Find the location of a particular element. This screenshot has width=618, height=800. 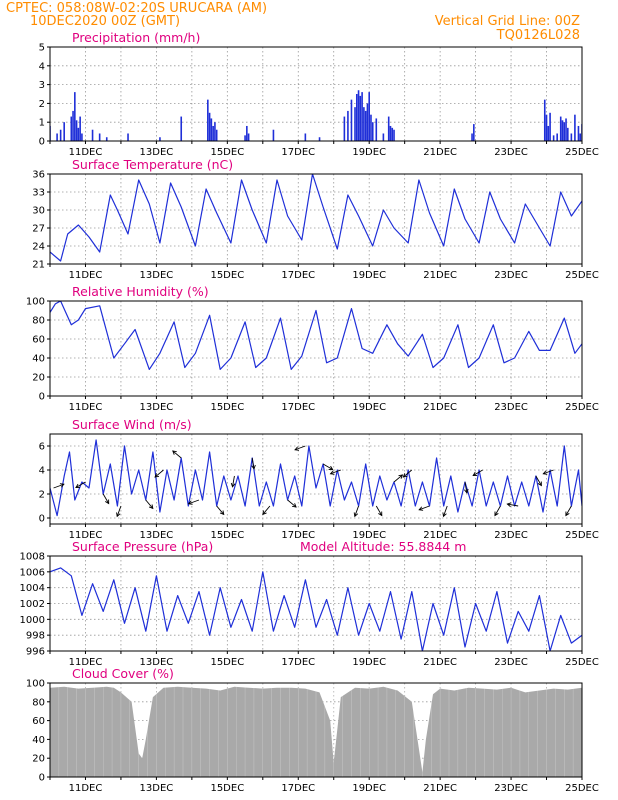

wind-ytick-label: 6 is located at coordinates (42, 447).